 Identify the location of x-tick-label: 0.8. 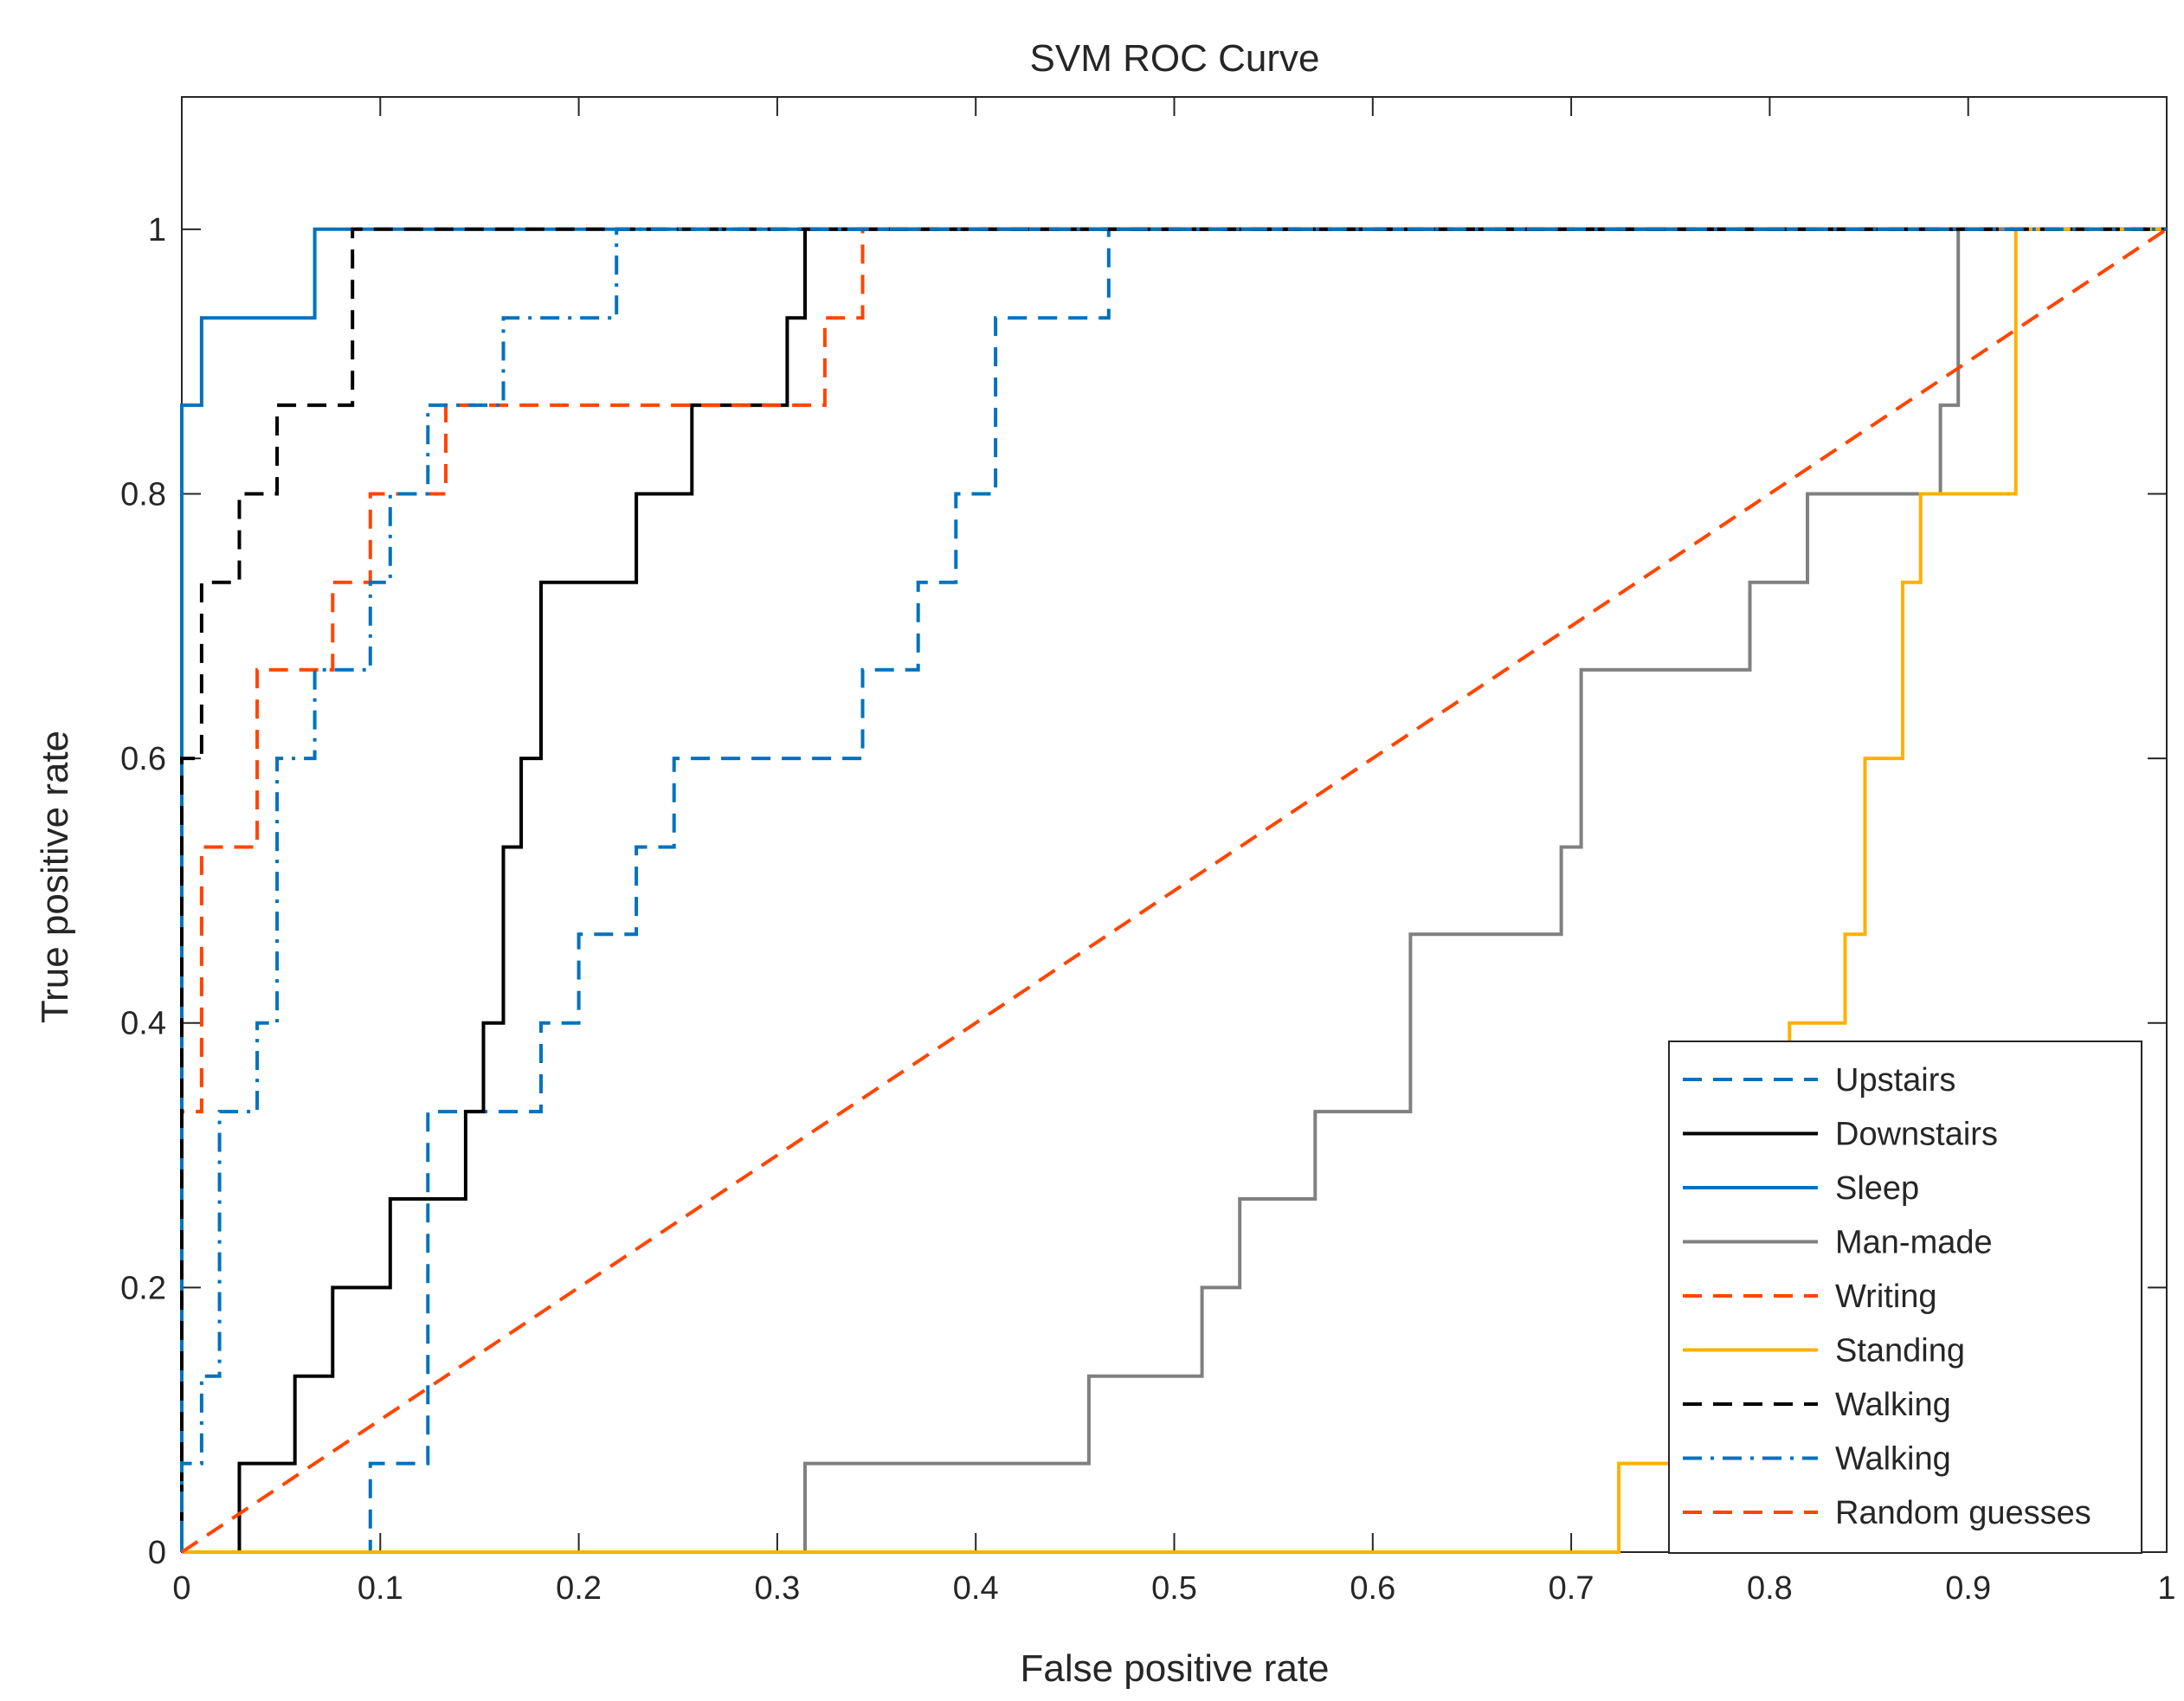
(1770, 1588).